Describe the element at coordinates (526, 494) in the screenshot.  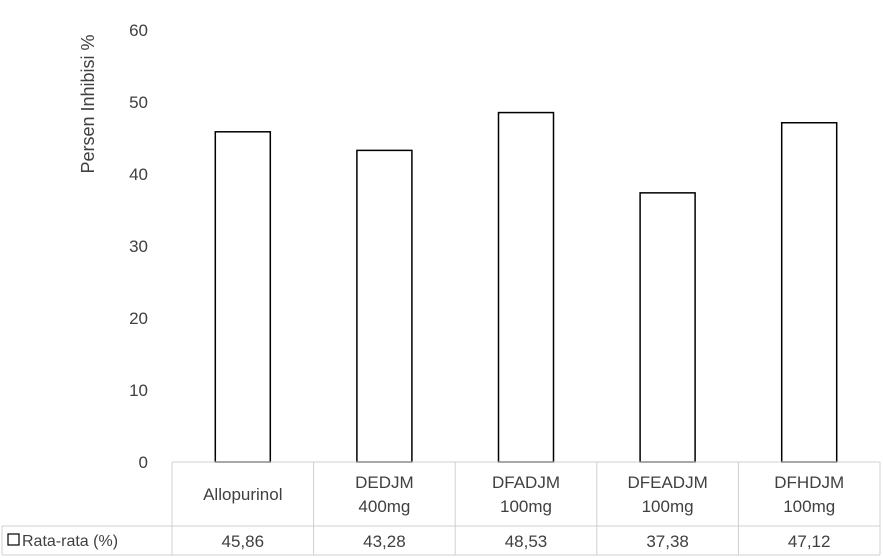
I see `category-label: DFADJM 100mg` at that location.